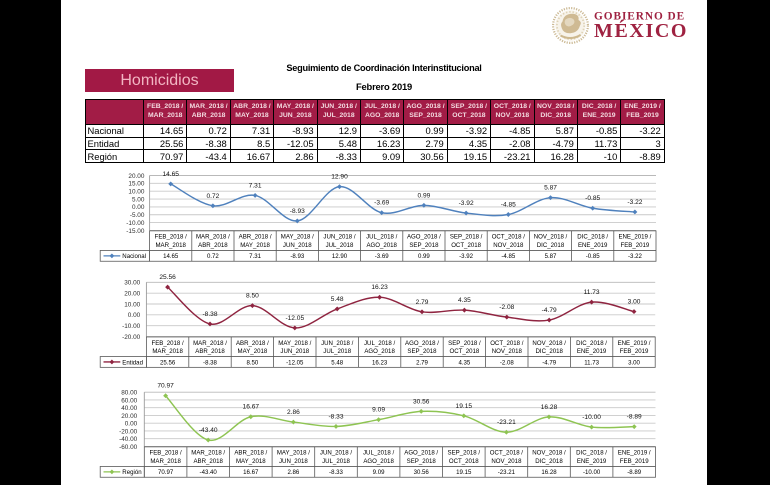  I want to click on svg-text: ABR_2018, so click(210, 351).